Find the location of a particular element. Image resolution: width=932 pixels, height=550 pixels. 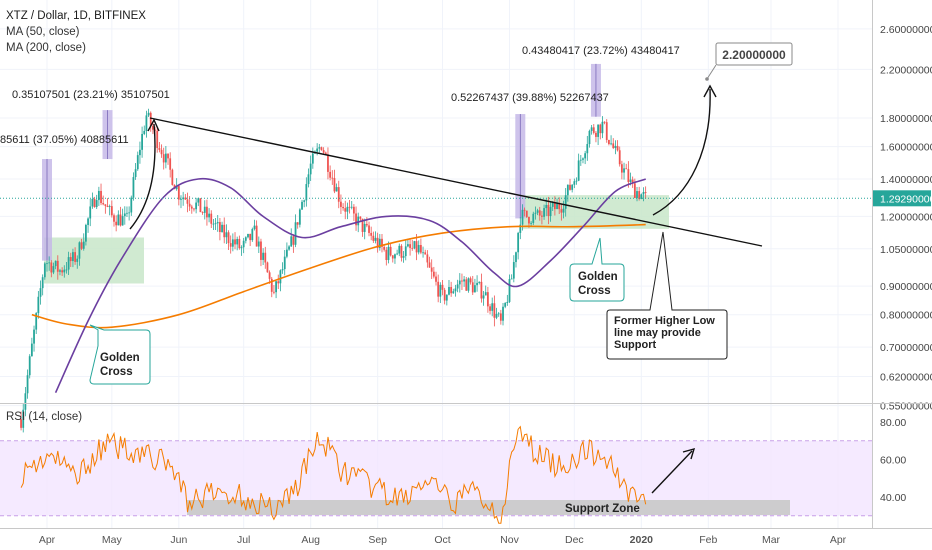

y-tick-label: 0.62000000 is located at coordinates (906, 378).